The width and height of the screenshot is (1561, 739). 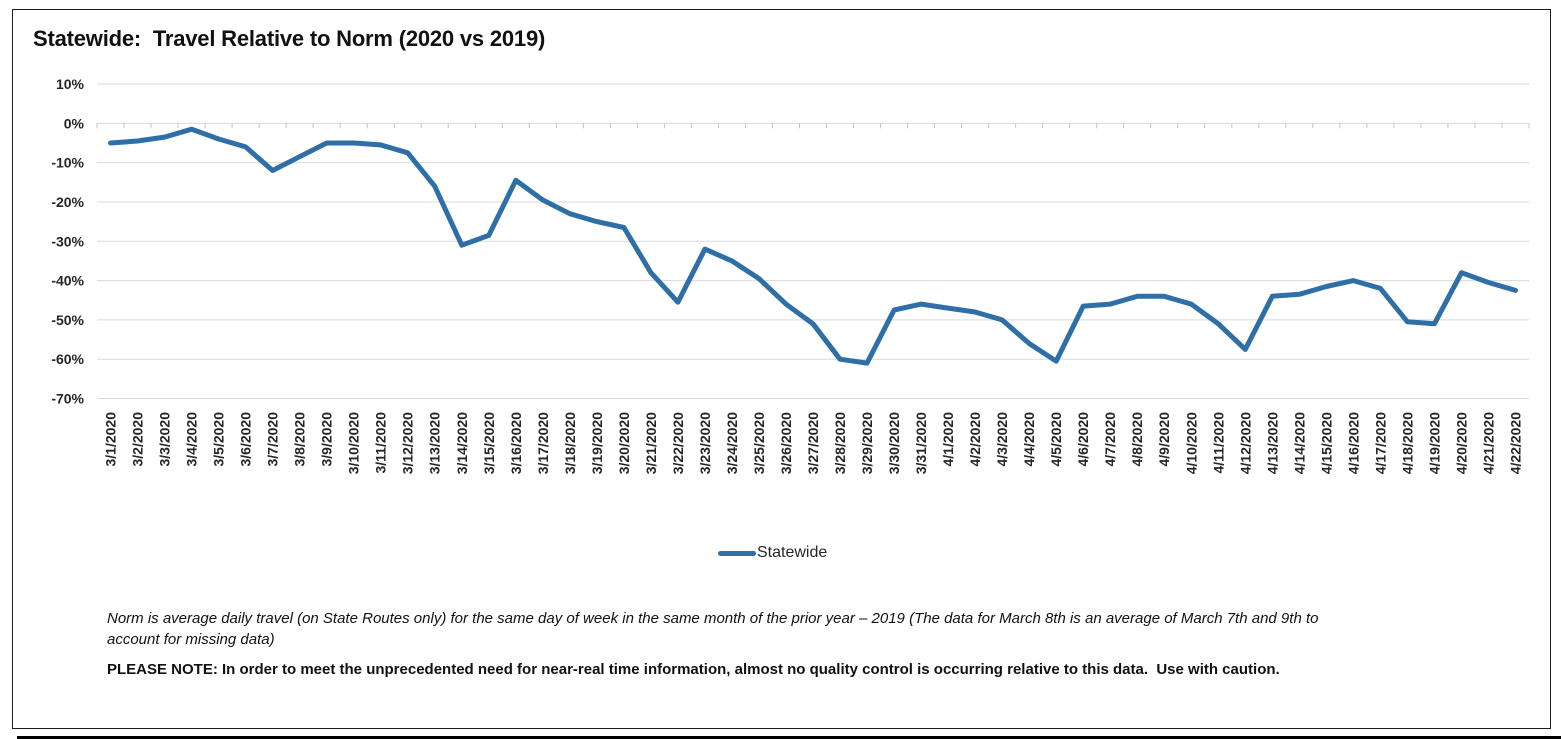 What do you see at coordinates (813, 443) in the screenshot?
I see `x-axis-label: 3/27/2020` at bounding box center [813, 443].